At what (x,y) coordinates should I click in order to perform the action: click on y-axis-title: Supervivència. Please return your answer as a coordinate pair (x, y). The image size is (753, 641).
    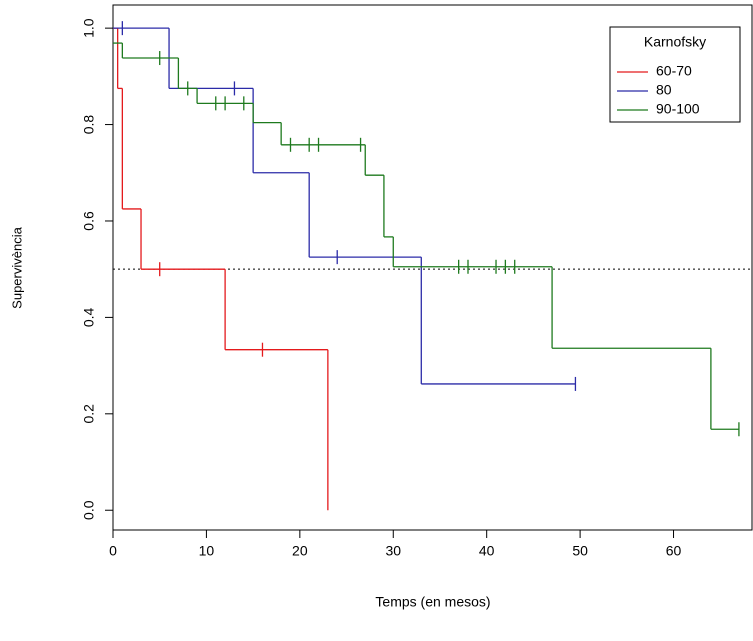
    Looking at the image, I should click on (16, 267).